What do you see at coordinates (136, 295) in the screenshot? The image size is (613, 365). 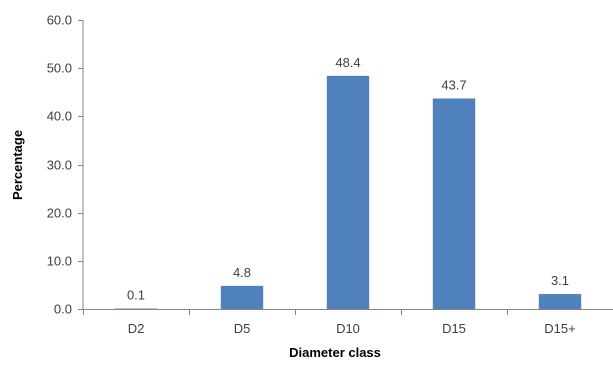 I see `data-label: 0.1` at bounding box center [136, 295].